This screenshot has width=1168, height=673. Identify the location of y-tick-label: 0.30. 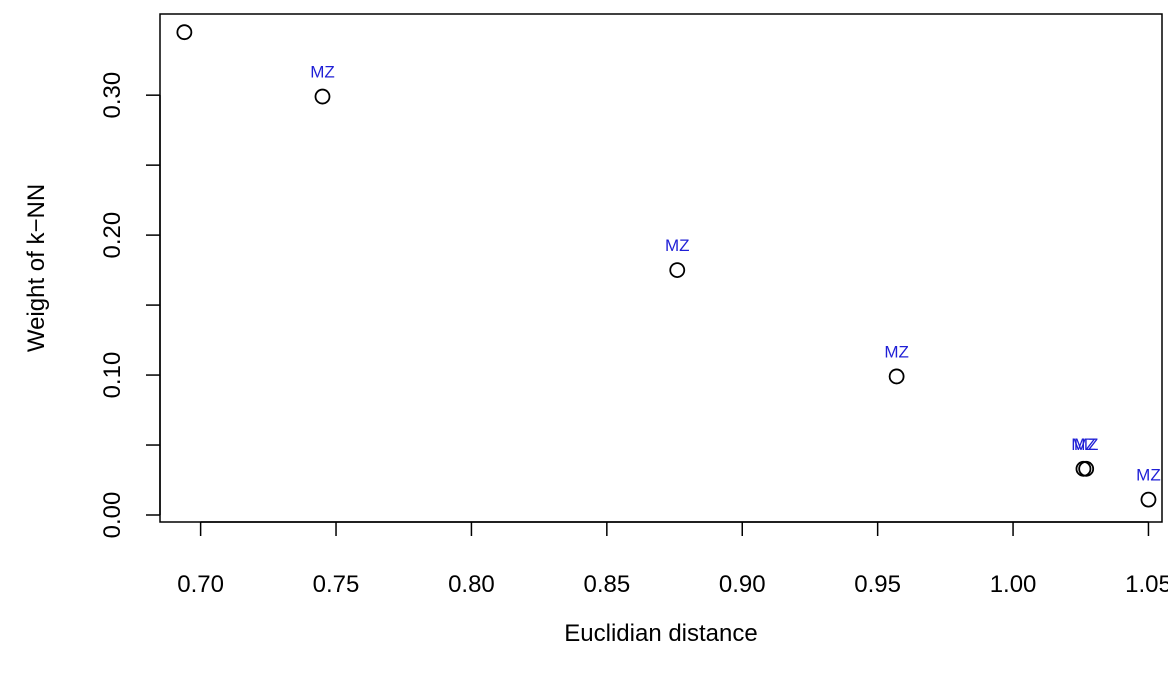
(112, 95).